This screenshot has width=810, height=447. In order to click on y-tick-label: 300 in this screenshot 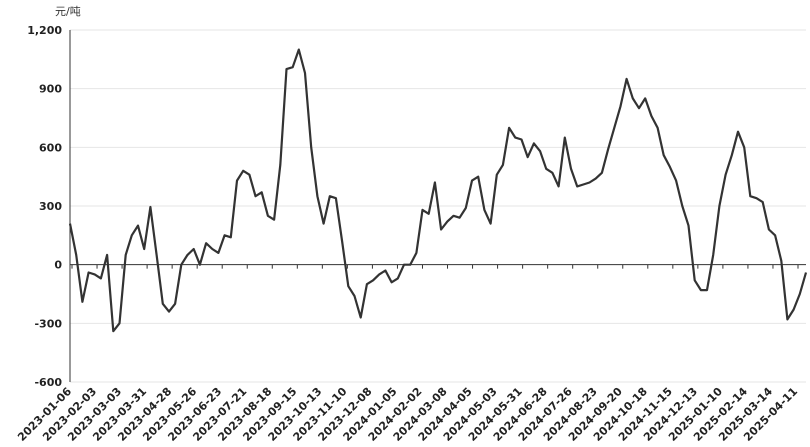, I will do `click(50, 206)`.